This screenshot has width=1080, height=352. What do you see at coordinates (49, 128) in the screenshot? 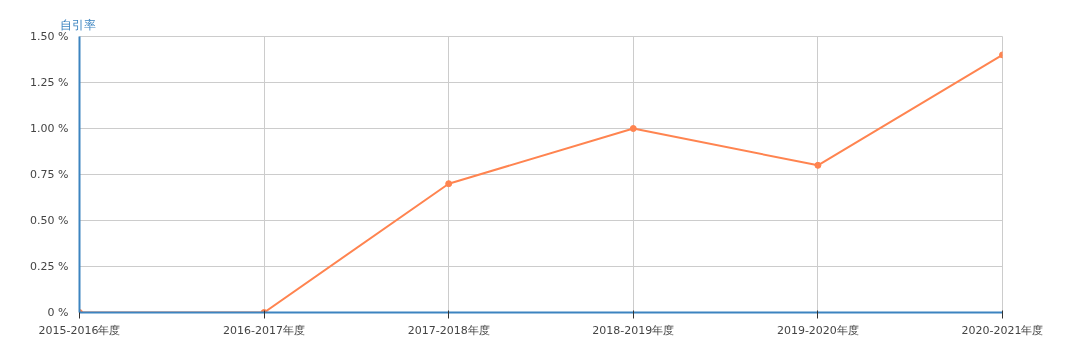
I see `y-tick-label: 1.00 %` at bounding box center [49, 128].